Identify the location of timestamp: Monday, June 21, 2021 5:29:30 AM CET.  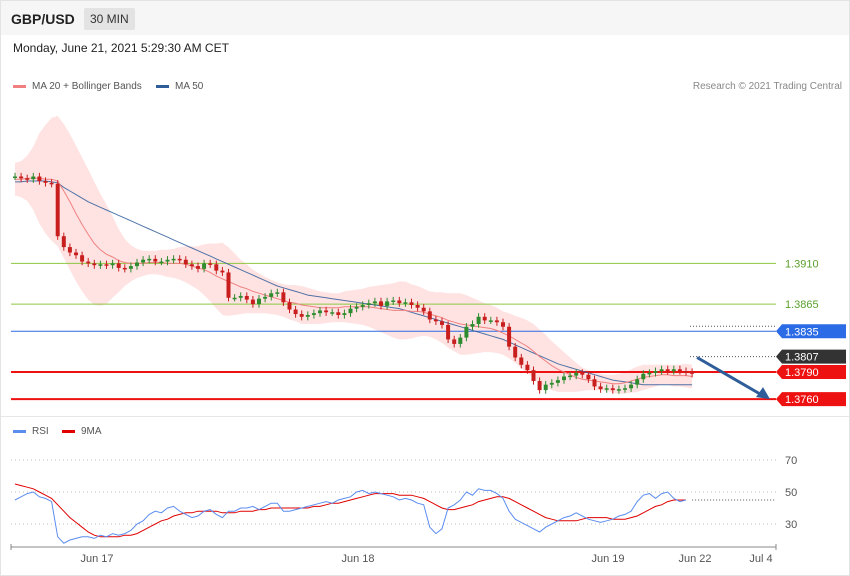
(121, 48).